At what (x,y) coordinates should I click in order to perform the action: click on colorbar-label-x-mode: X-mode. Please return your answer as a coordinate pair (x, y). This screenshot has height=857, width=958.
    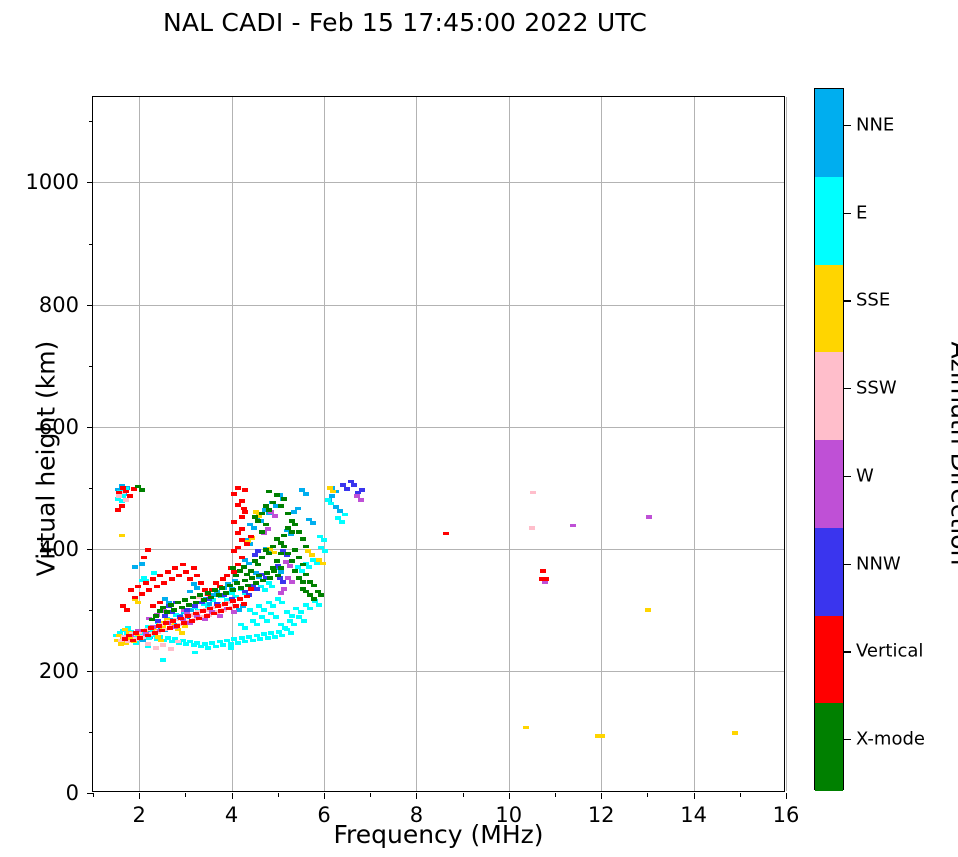
    Looking at the image, I should click on (890, 739).